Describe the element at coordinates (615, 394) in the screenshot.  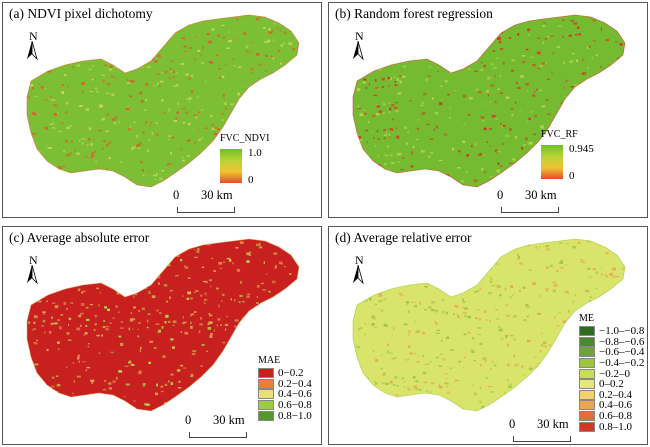
I see `legend-label: 0.2–0.4` at that location.